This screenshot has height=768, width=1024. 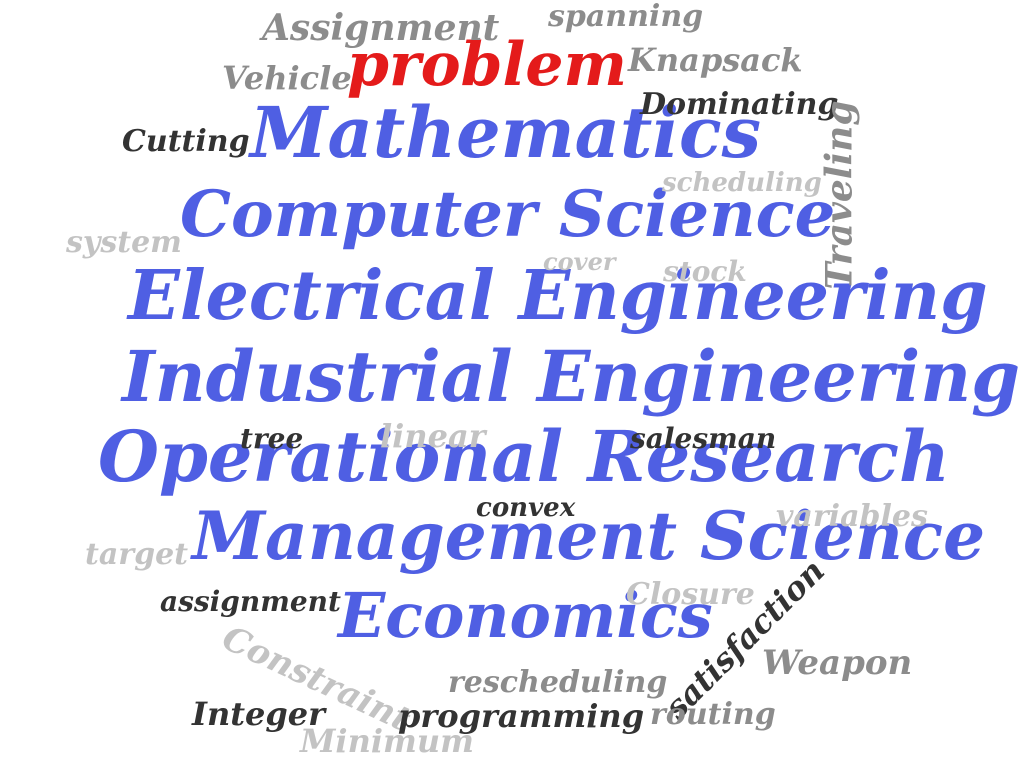 What do you see at coordinates (690, 594) in the screenshot?
I see `word-closure: Closure` at bounding box center [690, 594].